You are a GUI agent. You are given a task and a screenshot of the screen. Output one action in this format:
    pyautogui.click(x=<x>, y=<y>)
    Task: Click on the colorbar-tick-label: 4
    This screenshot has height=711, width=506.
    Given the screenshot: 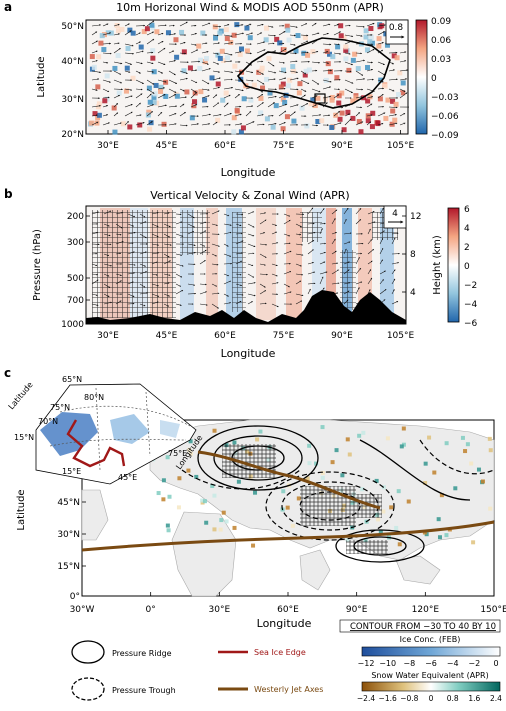 What is the action you would take?
    pyautogui.click(x=467, y=229)
    